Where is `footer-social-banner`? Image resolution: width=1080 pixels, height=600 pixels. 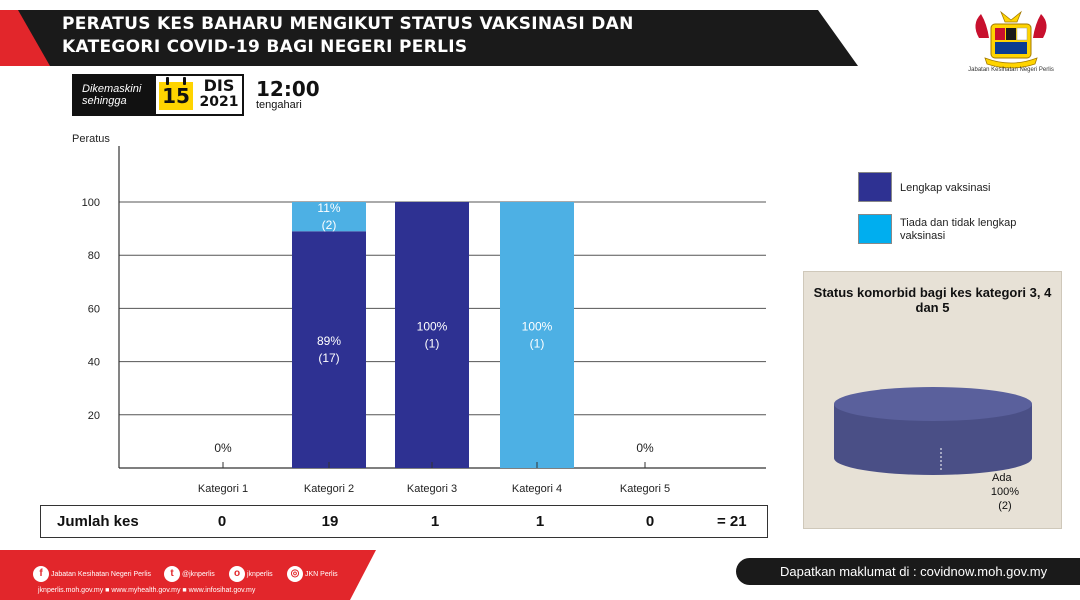
footer-social-banner is located at coordinates (190, 575).